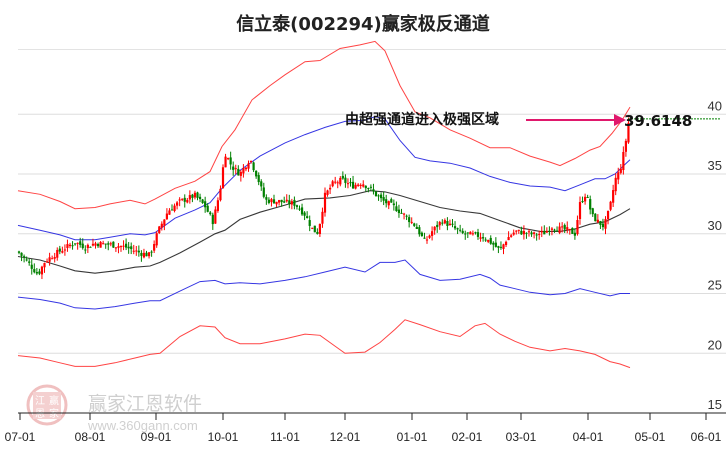 This screenshot has width=726, height=450. What do you see at coordinates (90, 437) in the screenshot?
I see `x-tick-label: 08-01` at bounding box center [90, 437].